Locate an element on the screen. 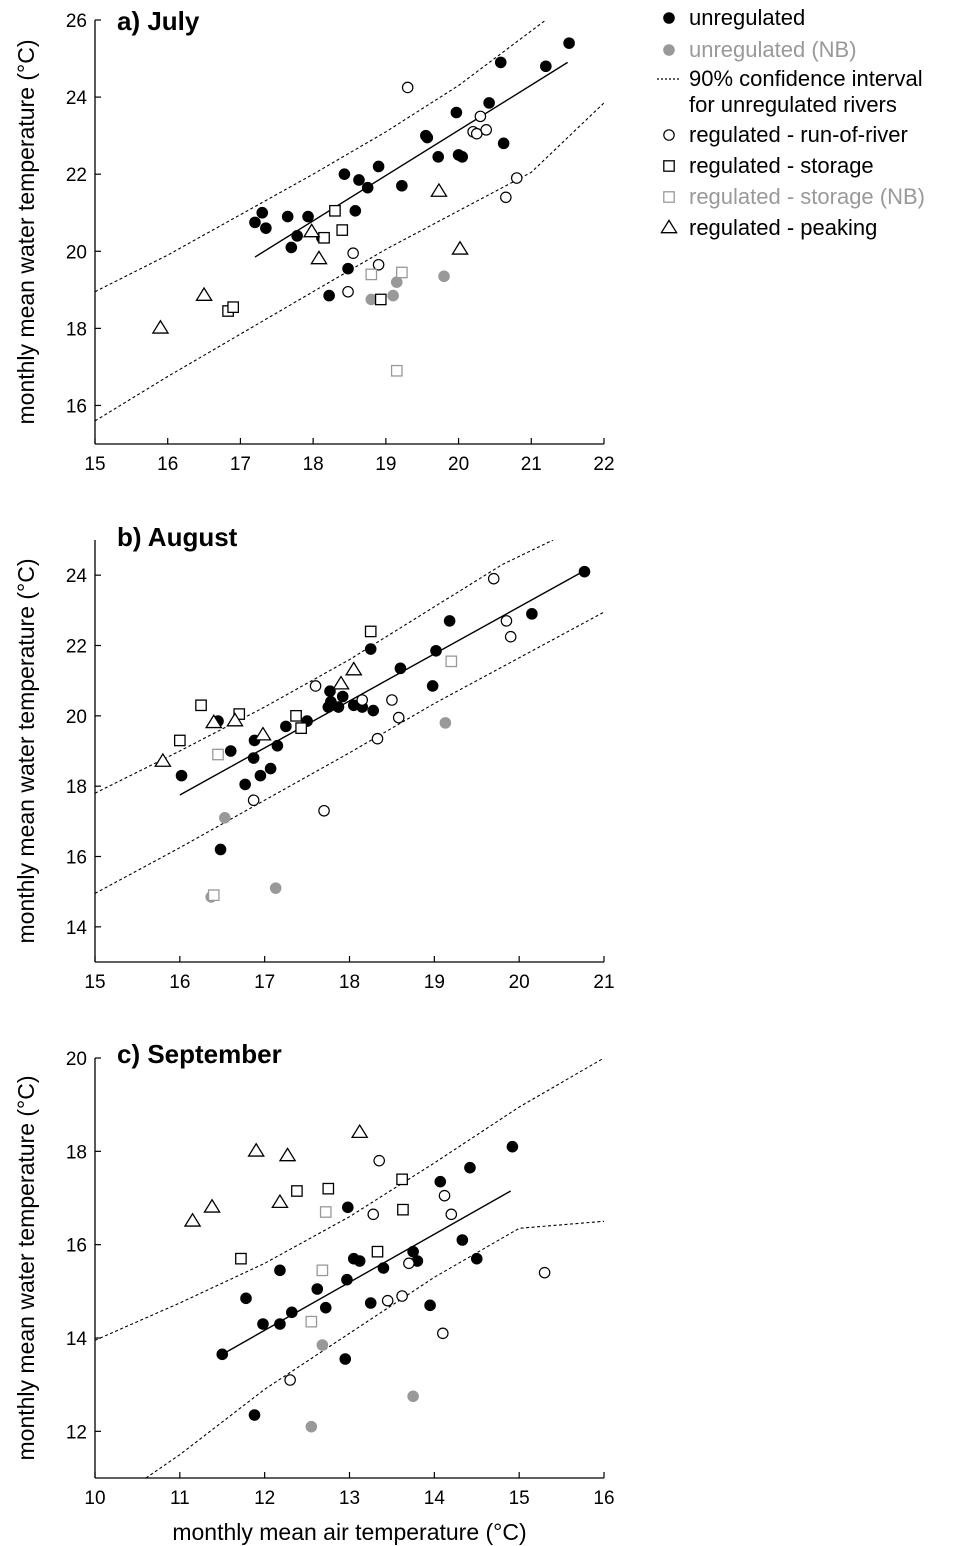 The height and width of the screenshot is (1546, 960). x-tick-label: 22 is located at coordinates (603, 464).